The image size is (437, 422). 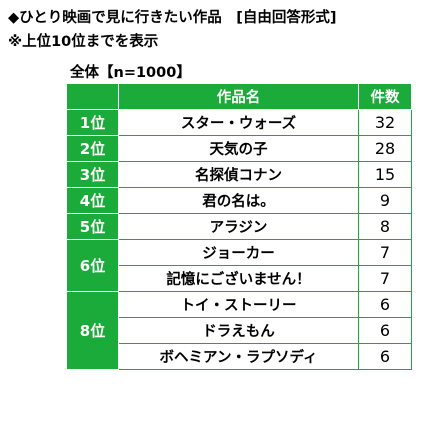 What do you see at coordinates (385, 148) in the screenshot?
I see `count-cell: 28` at bounding box center [385, 148].